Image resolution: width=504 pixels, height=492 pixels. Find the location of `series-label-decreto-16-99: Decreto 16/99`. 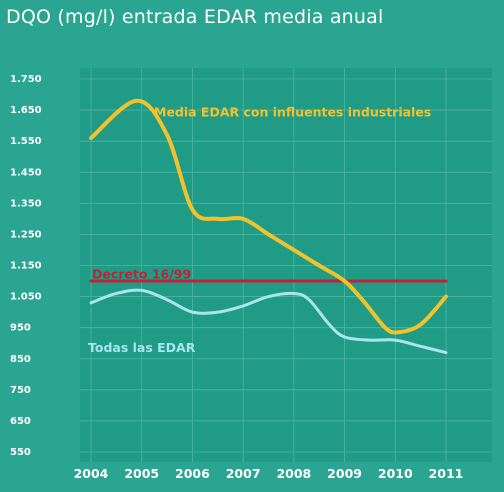

series-label-decreto-16-99: Decreto 16/99 is located at coordinates (141, 273).